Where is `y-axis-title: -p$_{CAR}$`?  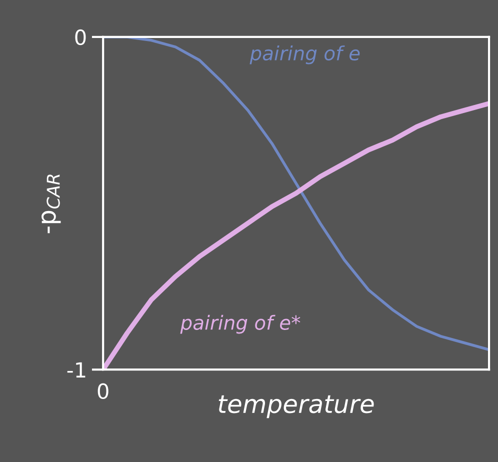
y-axis-title: -p$_{CAR}$ is located at coordinates (51, 204).